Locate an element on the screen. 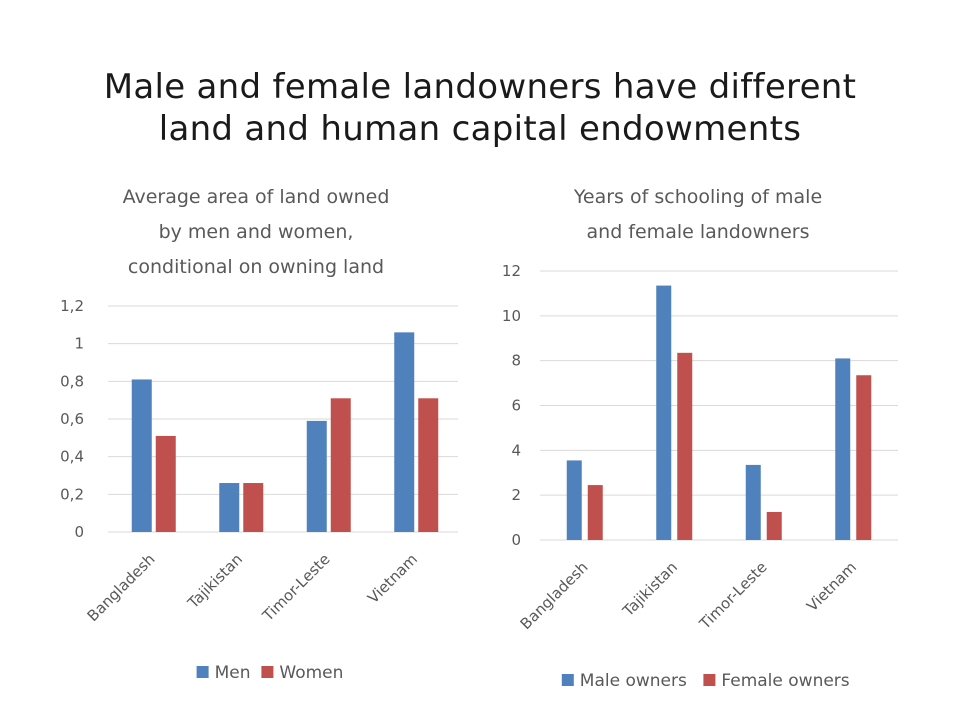 The width and height of the screenshot is (960, 720). land-category-label: Bangladesh is located at coordinates (121, 587).